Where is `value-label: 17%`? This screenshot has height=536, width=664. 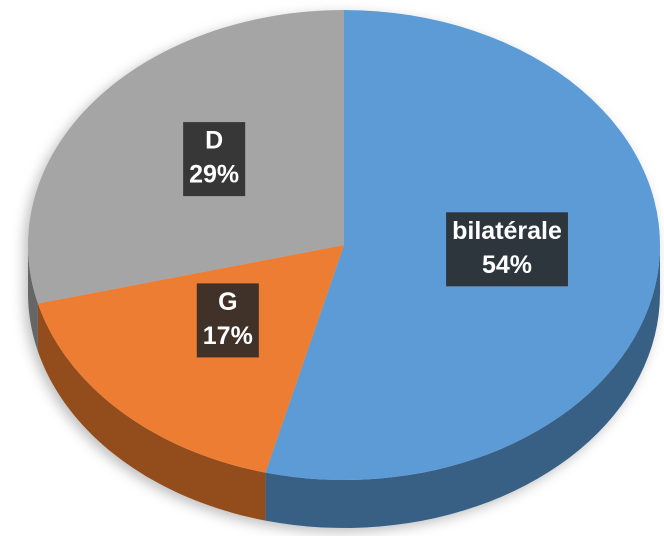 value-label: 17% is located at coordinates (228, 336).